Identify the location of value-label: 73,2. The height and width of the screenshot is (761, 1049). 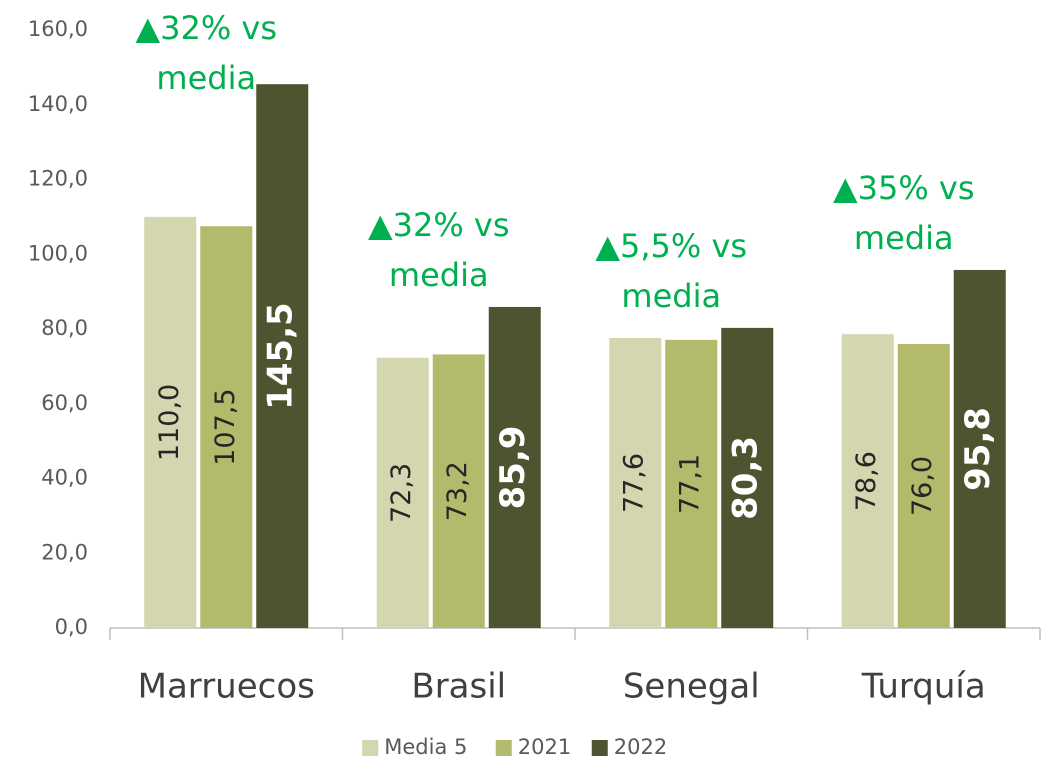
(457, 491).